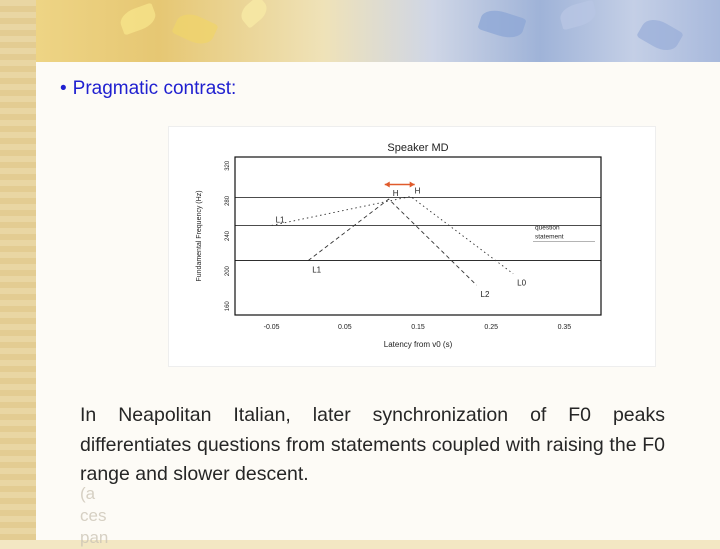 This screenshot has width=720, height=549. Describe the element at coordinates (417, 148) in the screenshot. I see `chart-title: Speaker MD` at that location.